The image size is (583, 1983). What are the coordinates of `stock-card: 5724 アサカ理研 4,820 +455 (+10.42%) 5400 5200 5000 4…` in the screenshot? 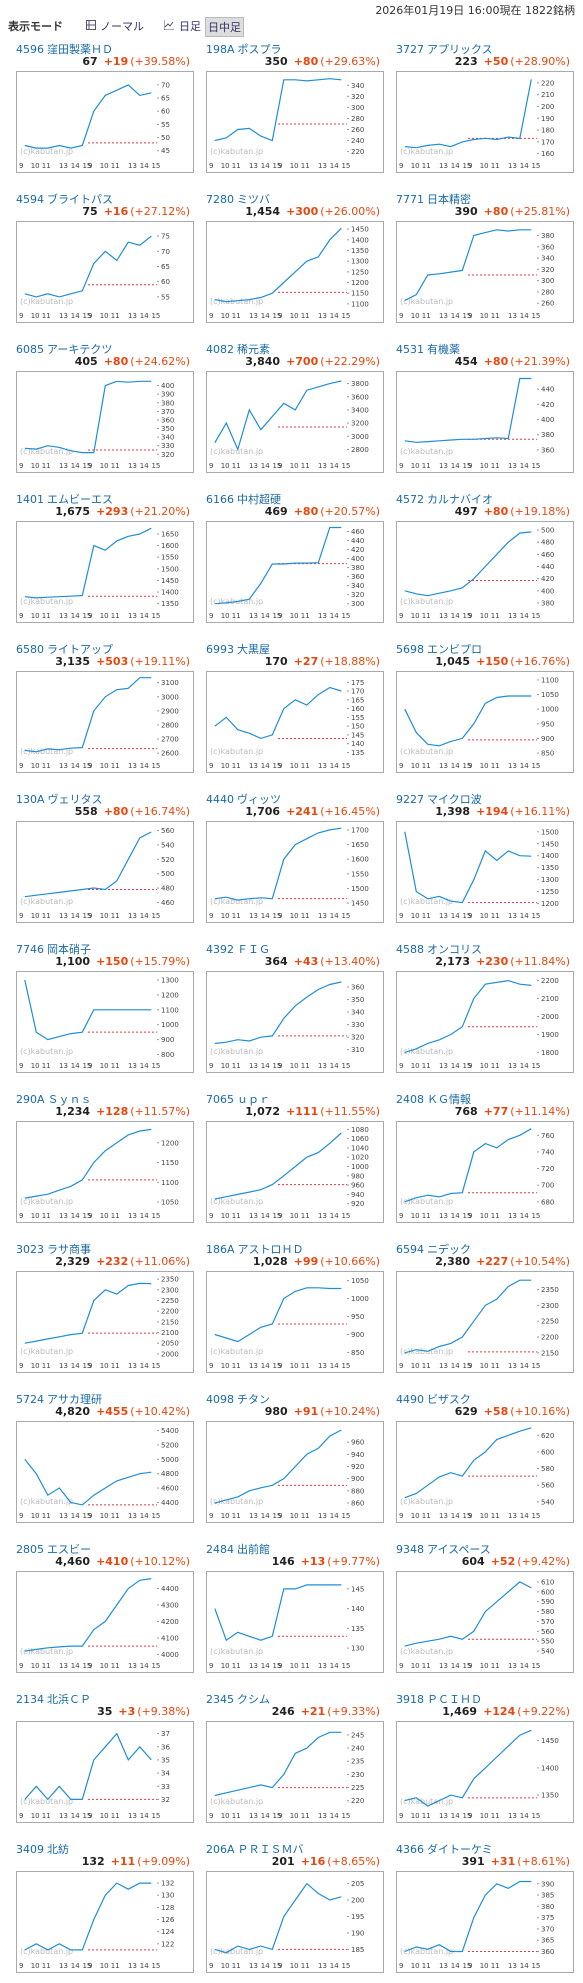 It's located at (104, 1460).